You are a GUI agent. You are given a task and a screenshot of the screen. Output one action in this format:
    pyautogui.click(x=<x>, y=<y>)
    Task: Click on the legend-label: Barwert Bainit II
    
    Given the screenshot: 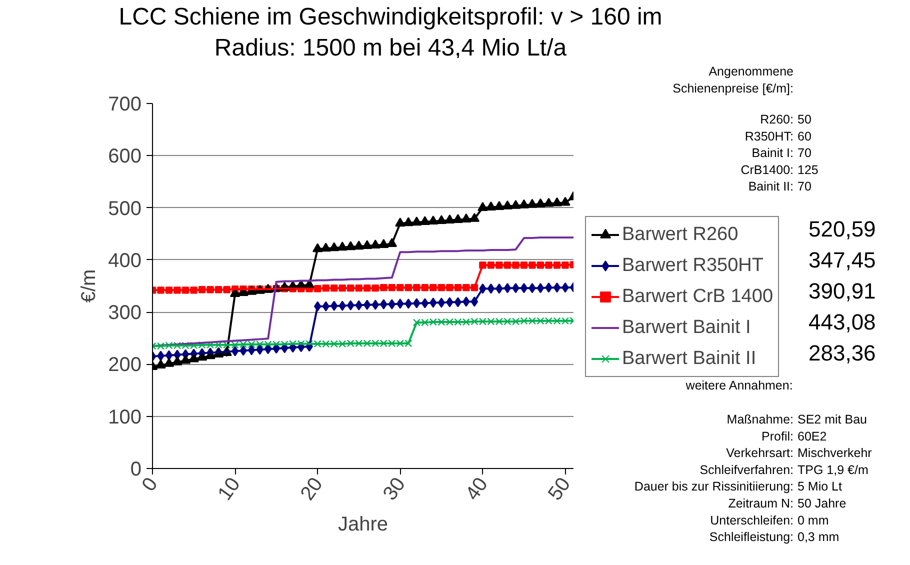 What is the action you would take?
    pyautogui.click(x=689, y=358)
    